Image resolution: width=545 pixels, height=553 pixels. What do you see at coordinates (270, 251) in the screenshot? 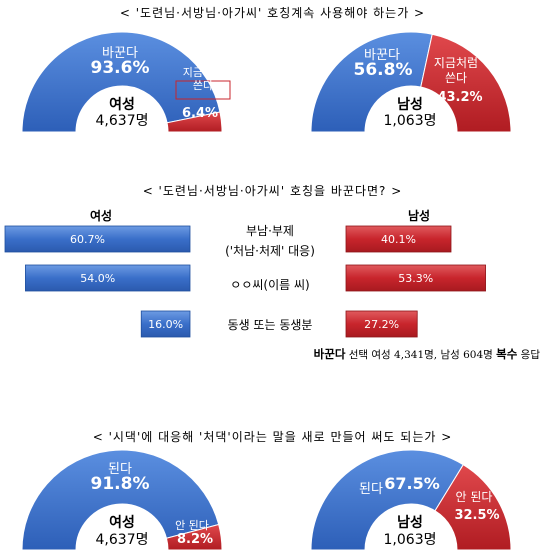
I see `q2-row-1-label-line2: ('처남·처제' 대응)` at bounding box center [270, 251].